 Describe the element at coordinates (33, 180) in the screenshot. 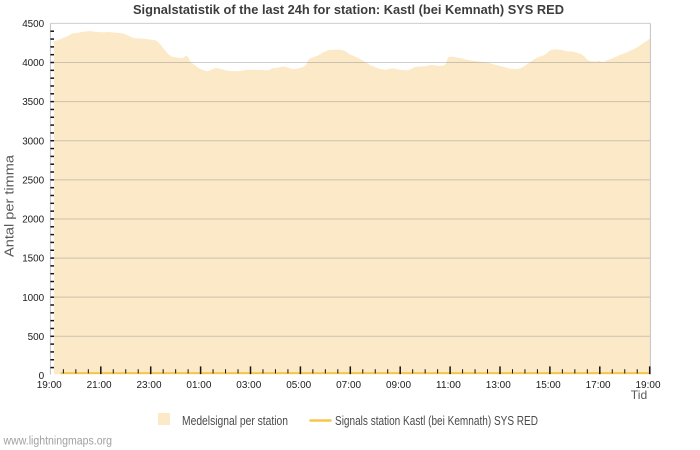

I see `svg-text: 2500` at that location.